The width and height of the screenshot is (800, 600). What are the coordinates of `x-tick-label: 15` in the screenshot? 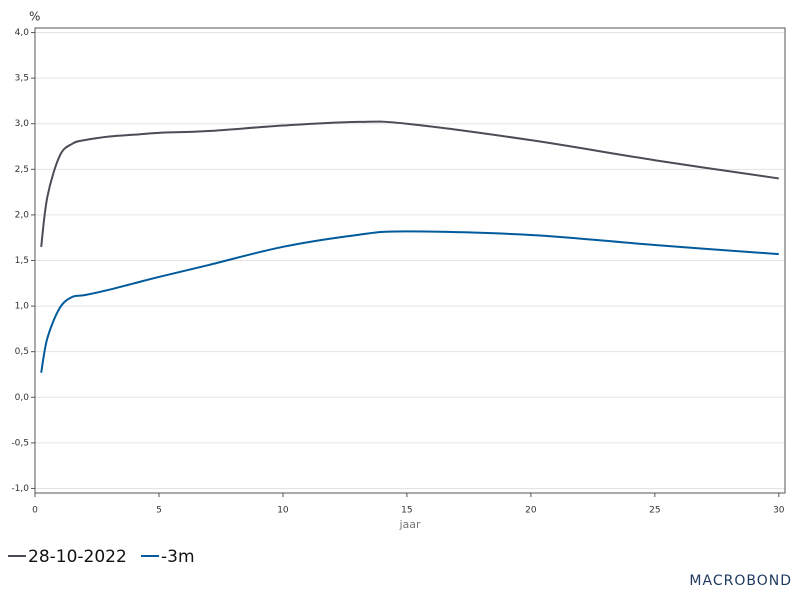 It's located at (406, 511).